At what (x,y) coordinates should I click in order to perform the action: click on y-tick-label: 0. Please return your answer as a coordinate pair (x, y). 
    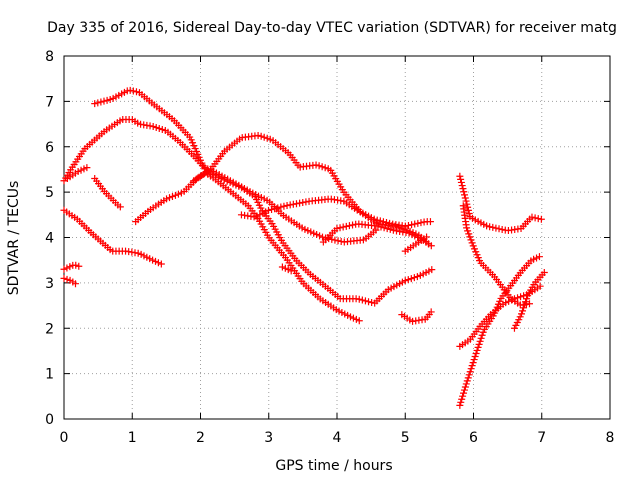
    Looking at the image, I should click on (49, 420).